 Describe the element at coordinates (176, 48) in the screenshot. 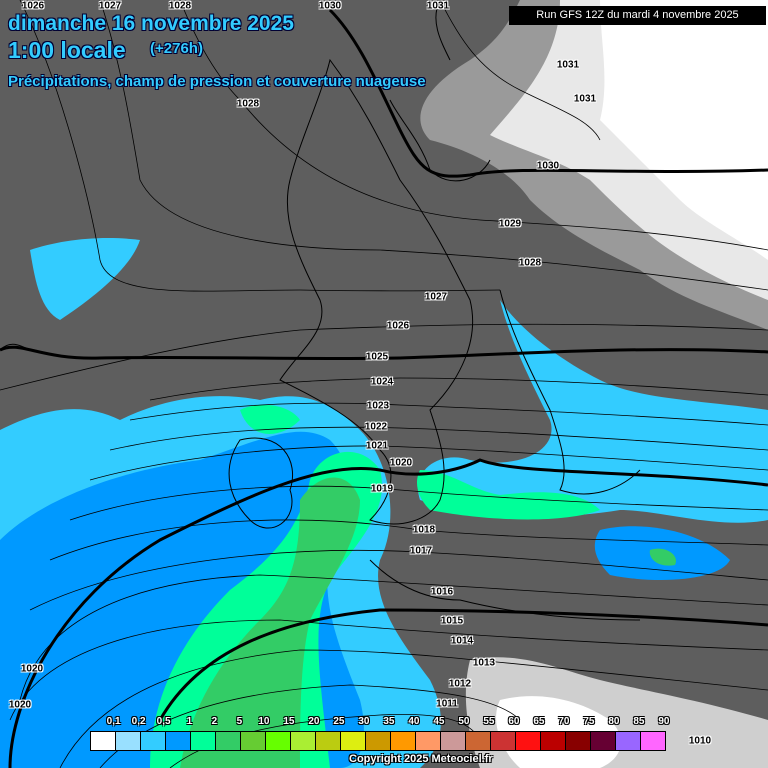

I see `forecast-lead-time: (+276h)` at that location.